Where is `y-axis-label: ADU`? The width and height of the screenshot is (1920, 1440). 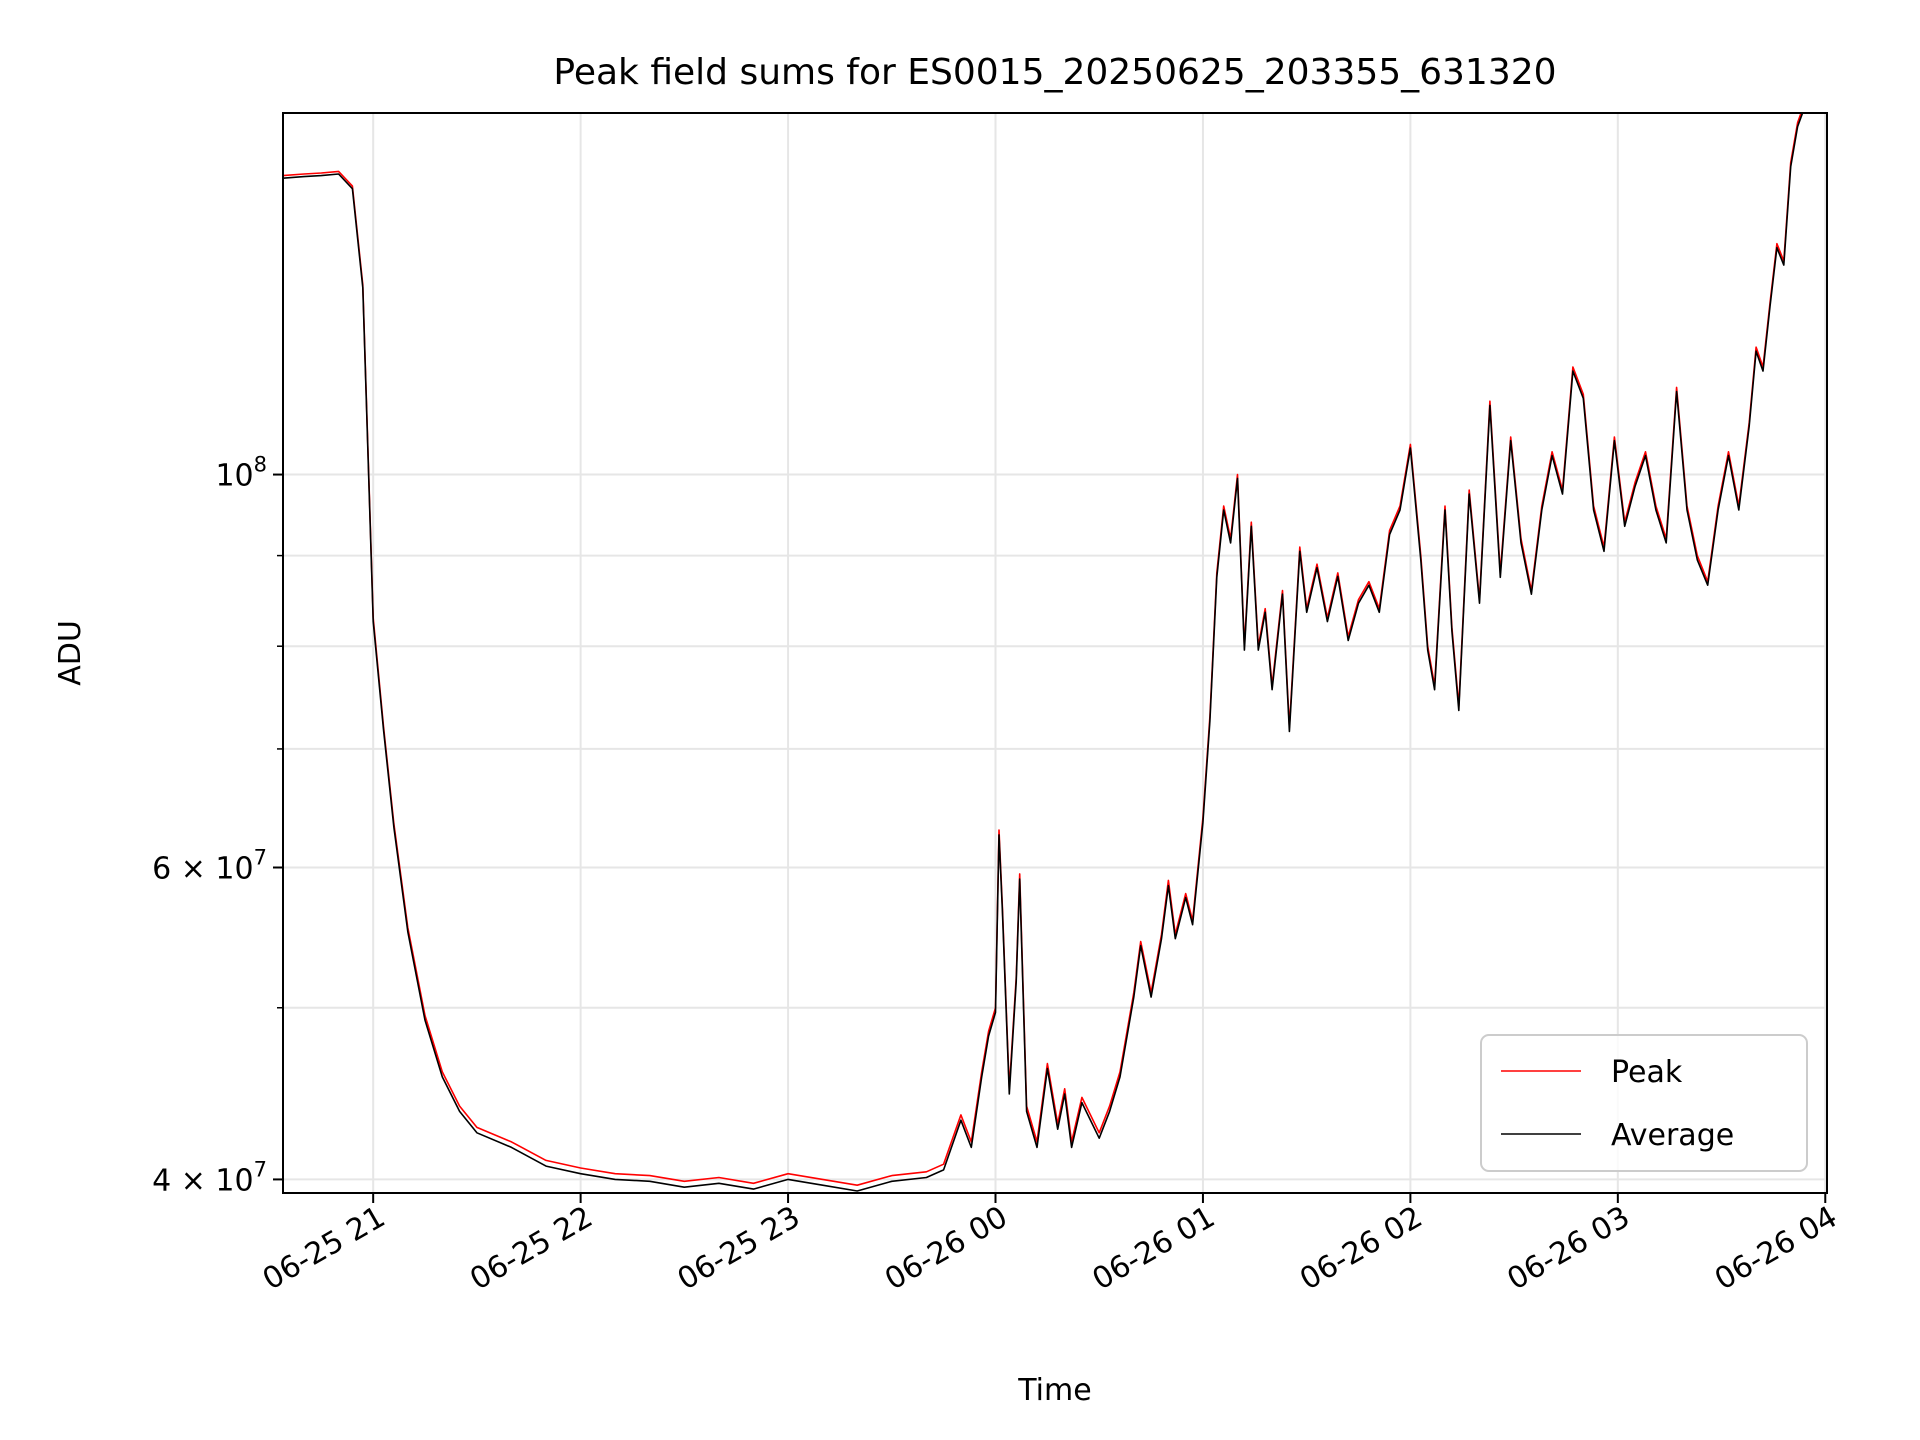 y-axis-label: ADU is located at coordinates (70, 653).